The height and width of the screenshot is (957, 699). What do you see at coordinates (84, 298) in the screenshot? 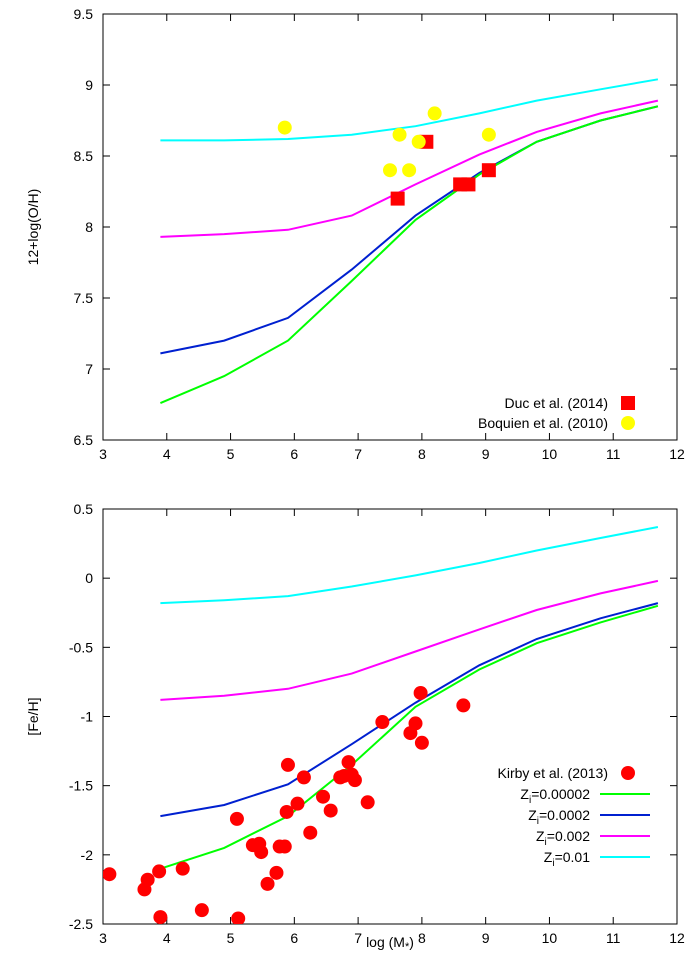
I see `y-tick-label: 7.5` at bounding box center [84, 298].